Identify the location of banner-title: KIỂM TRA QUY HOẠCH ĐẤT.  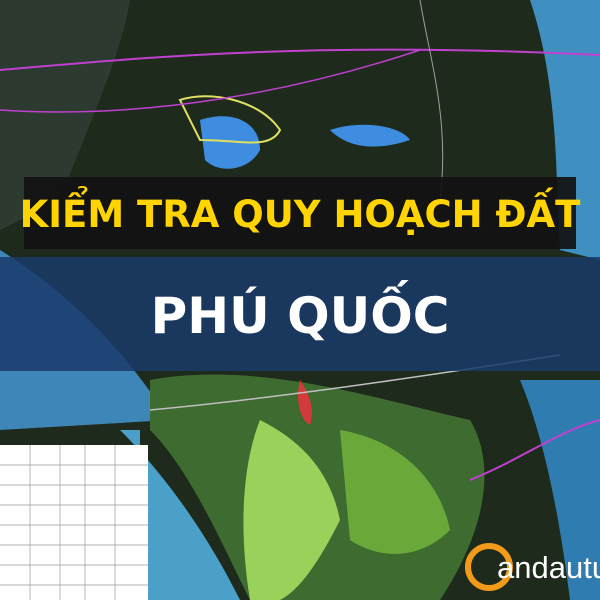
(301, 211).